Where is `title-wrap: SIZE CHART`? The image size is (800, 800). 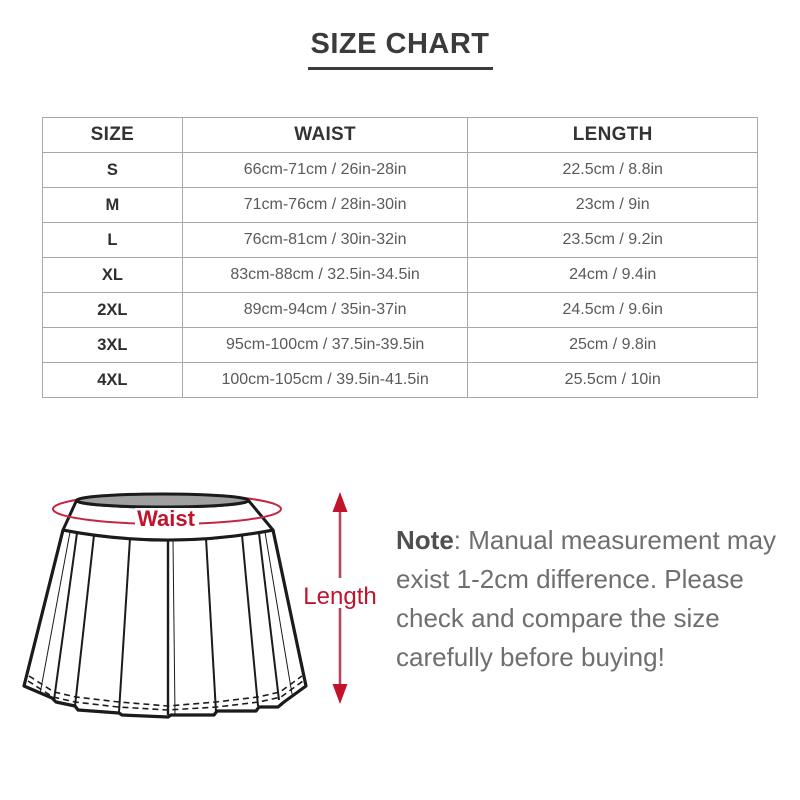
title-wrap: SIZE CHART is located at coordinates (400, 49).